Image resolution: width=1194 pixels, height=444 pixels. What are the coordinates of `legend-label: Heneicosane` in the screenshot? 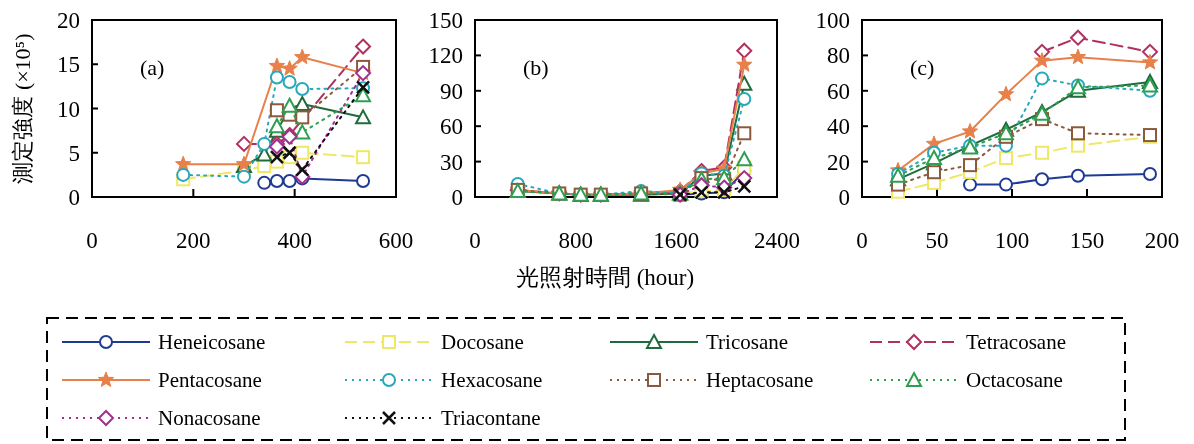 It's located at (212, 342).